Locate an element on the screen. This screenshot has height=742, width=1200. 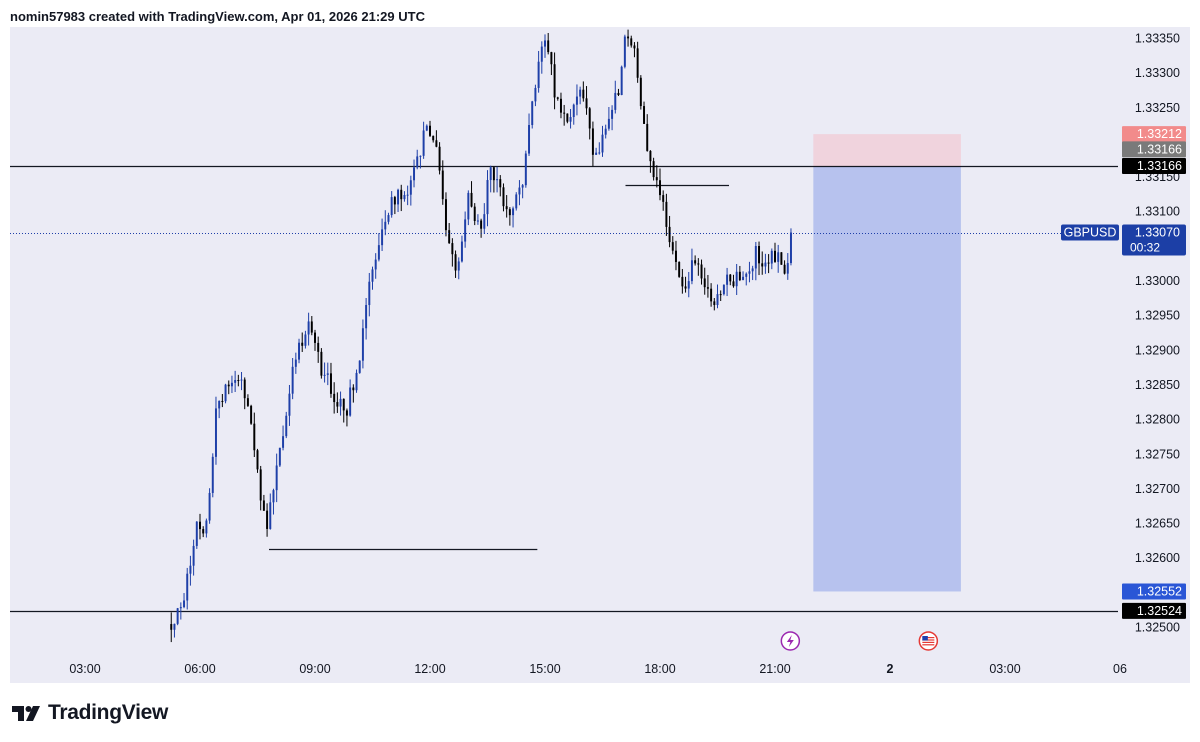
stop-price-label: 1.33212 is located at coordinates (1154, 134).